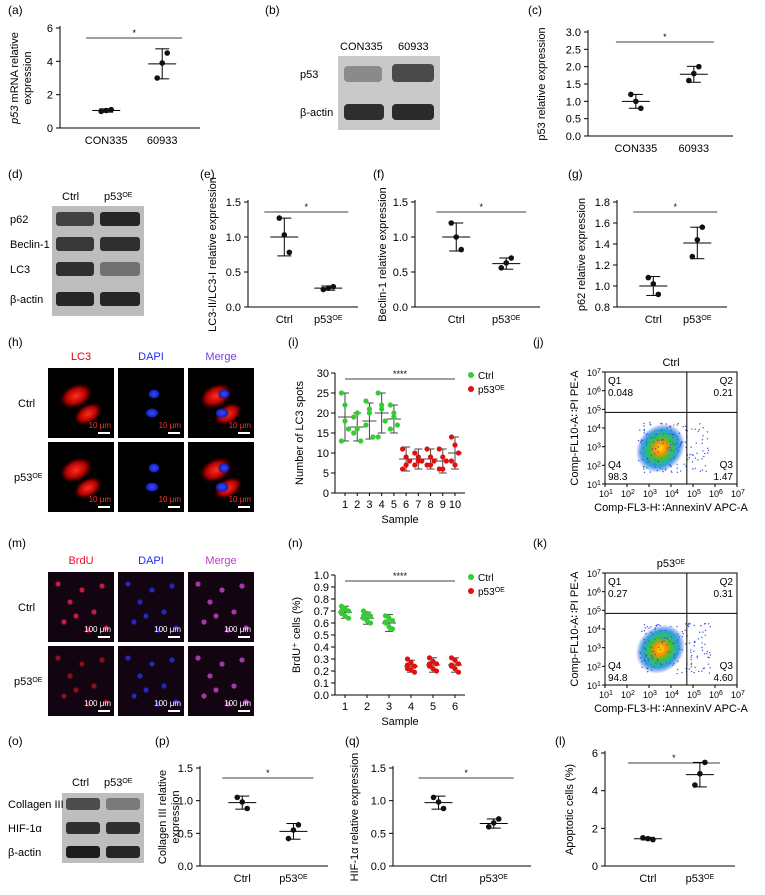 This screenshot has height=895, width=765. What do you see at coordinates (26, 404) in the screenshot?
I see `row-label: Ctrl` at bounding box center [26, 404].